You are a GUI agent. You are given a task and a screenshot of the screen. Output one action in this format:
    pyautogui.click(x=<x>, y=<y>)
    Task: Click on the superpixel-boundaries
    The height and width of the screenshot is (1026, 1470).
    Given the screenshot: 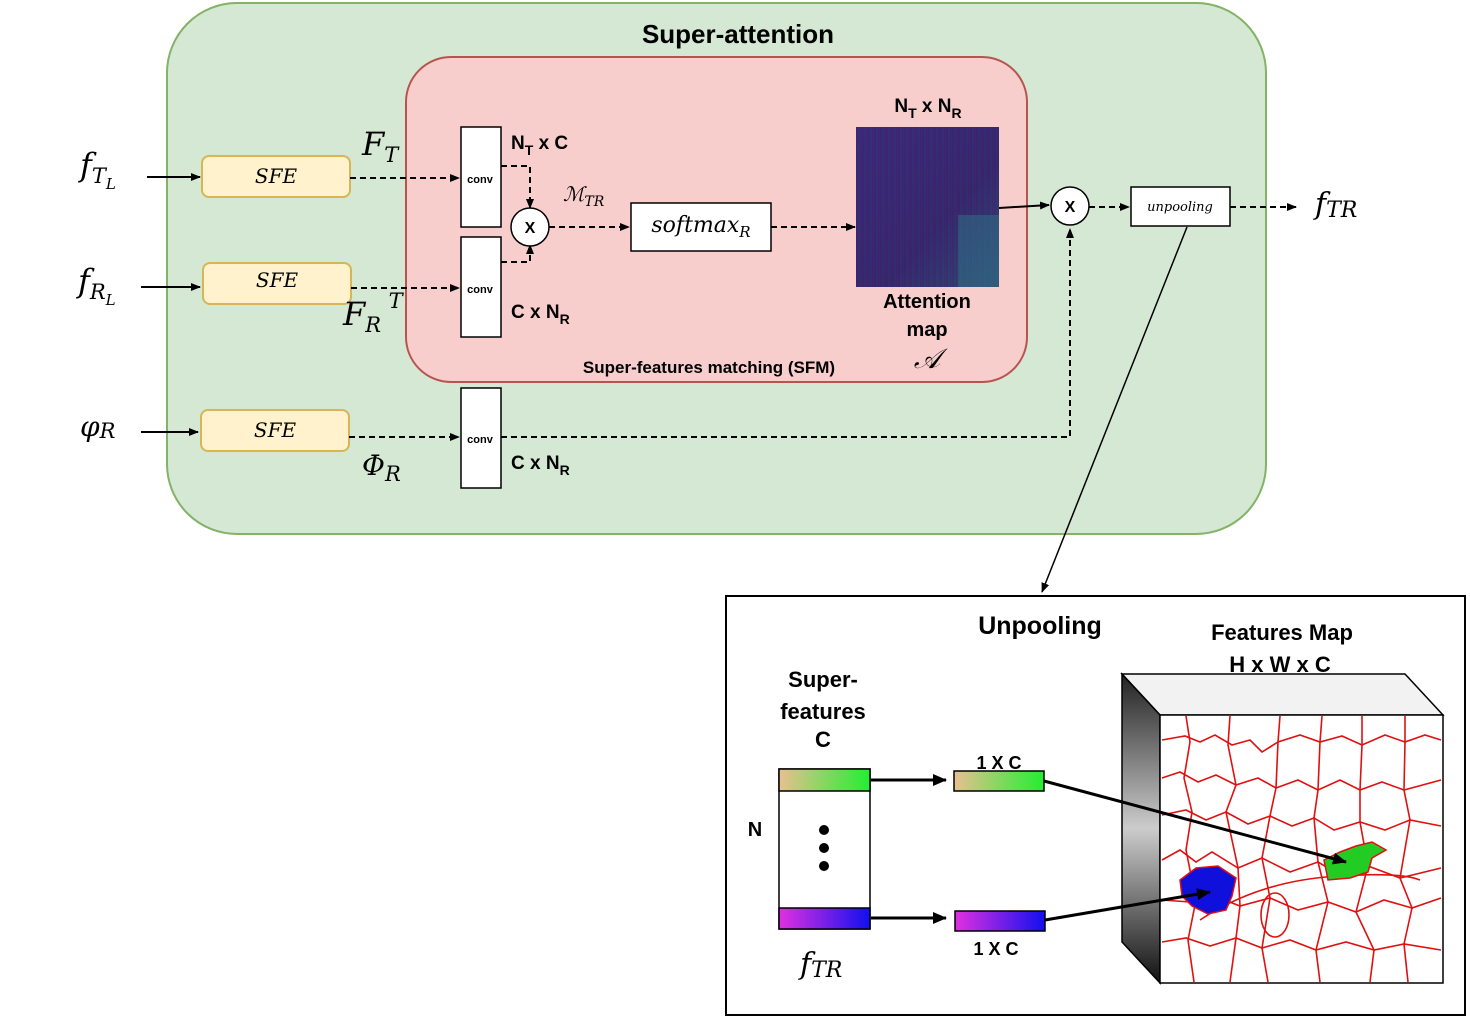 What is the action you would take?
    pyautogui.click(x=1301, y=849)
    